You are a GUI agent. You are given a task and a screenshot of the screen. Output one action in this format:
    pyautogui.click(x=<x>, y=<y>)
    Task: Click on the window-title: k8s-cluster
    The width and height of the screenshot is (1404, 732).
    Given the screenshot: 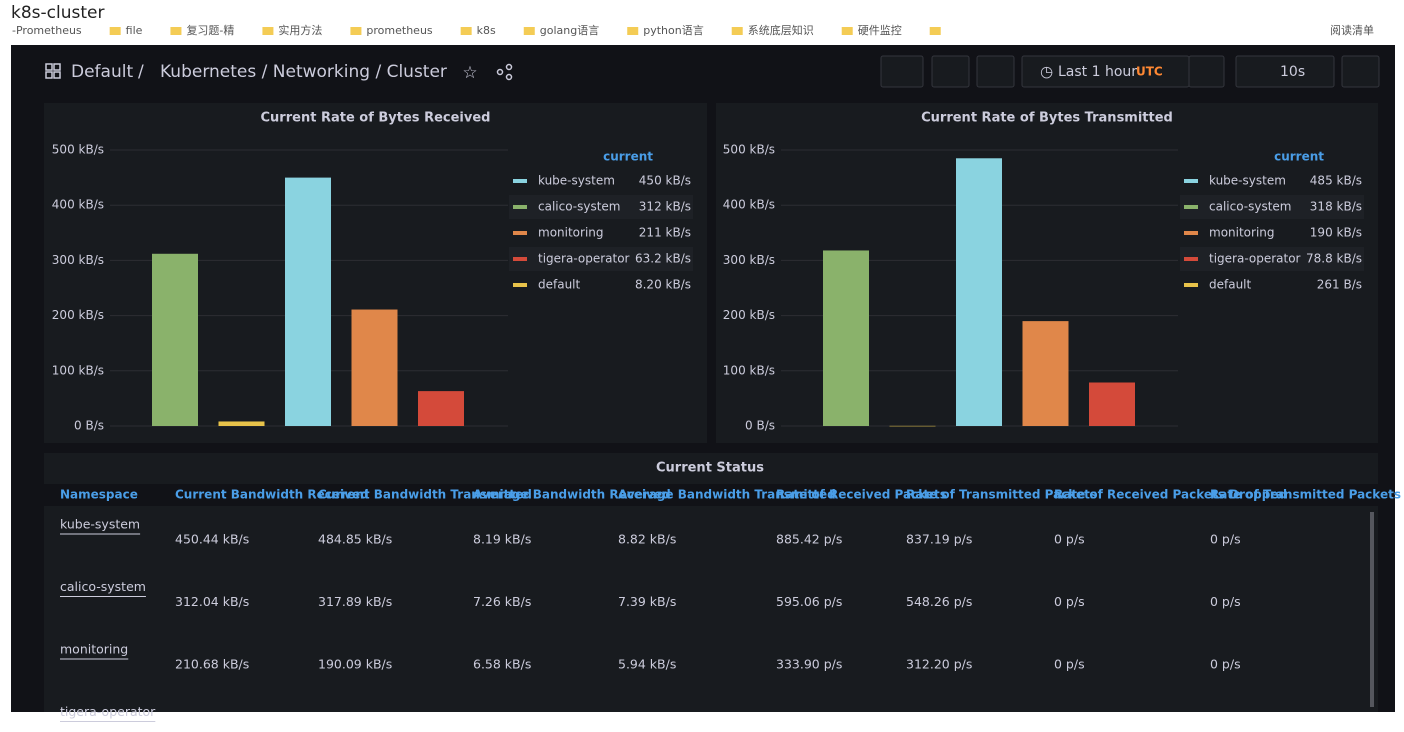 What is the action you would take?
    pyautogui.click(x=57, y=13)
    